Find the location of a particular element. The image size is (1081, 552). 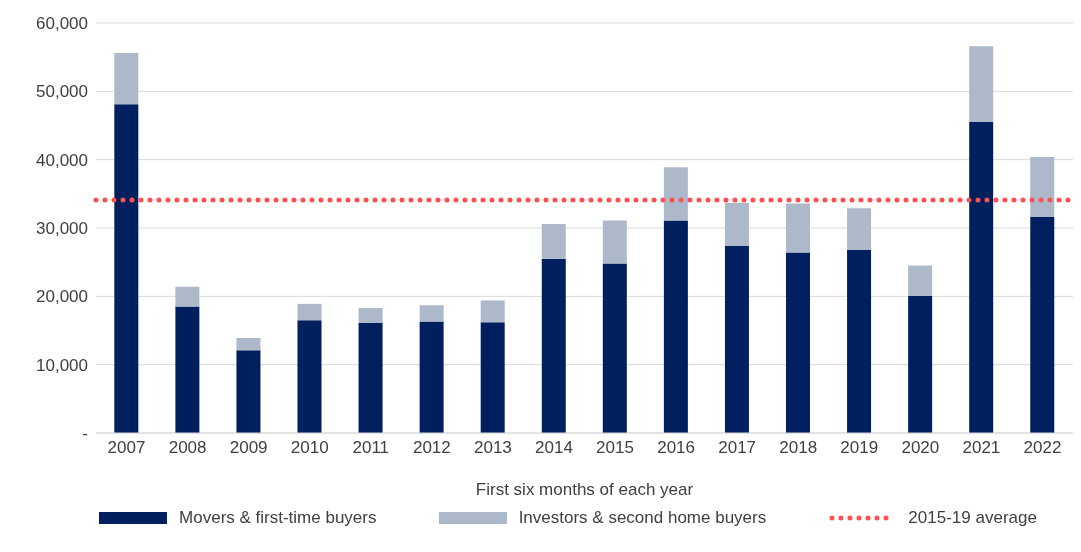

x-tick-label: 2020 is located at coordinates (920, 448).